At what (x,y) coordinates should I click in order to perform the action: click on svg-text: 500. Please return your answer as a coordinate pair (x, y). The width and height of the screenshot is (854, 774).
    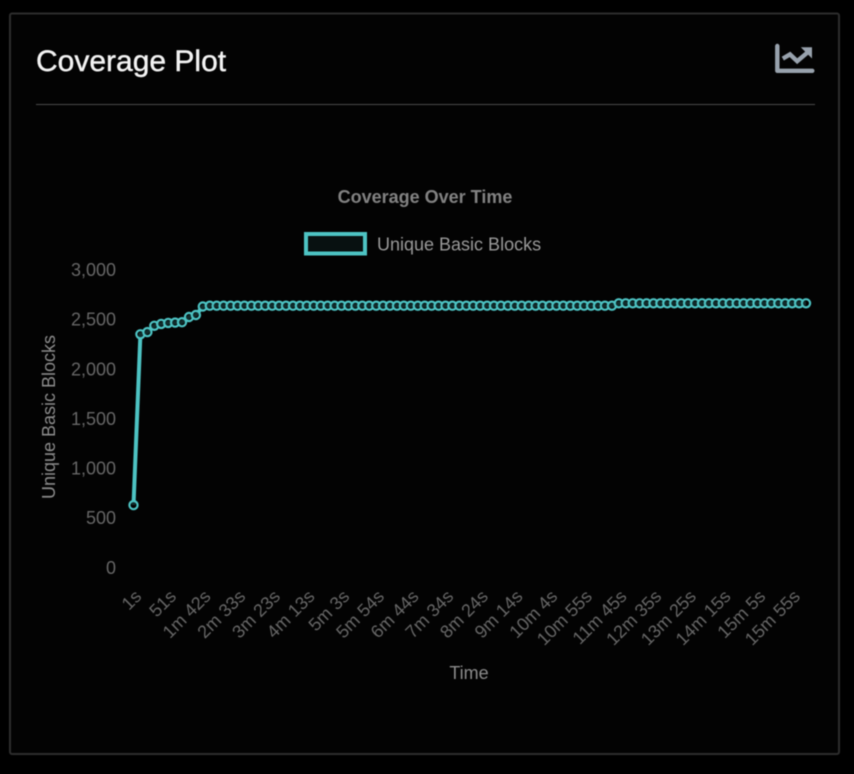
    Looking at the image, I should click on (101, 518).